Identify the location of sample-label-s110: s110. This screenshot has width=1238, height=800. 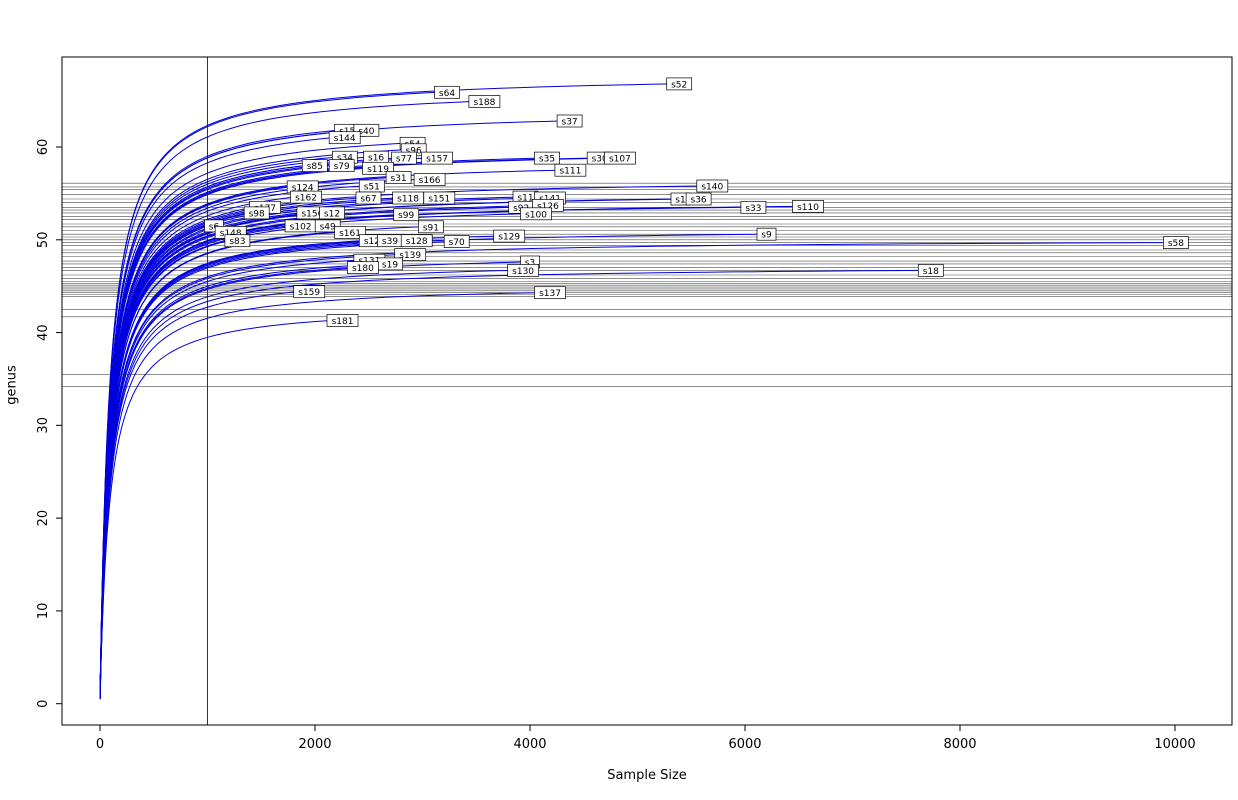
(808, 206).